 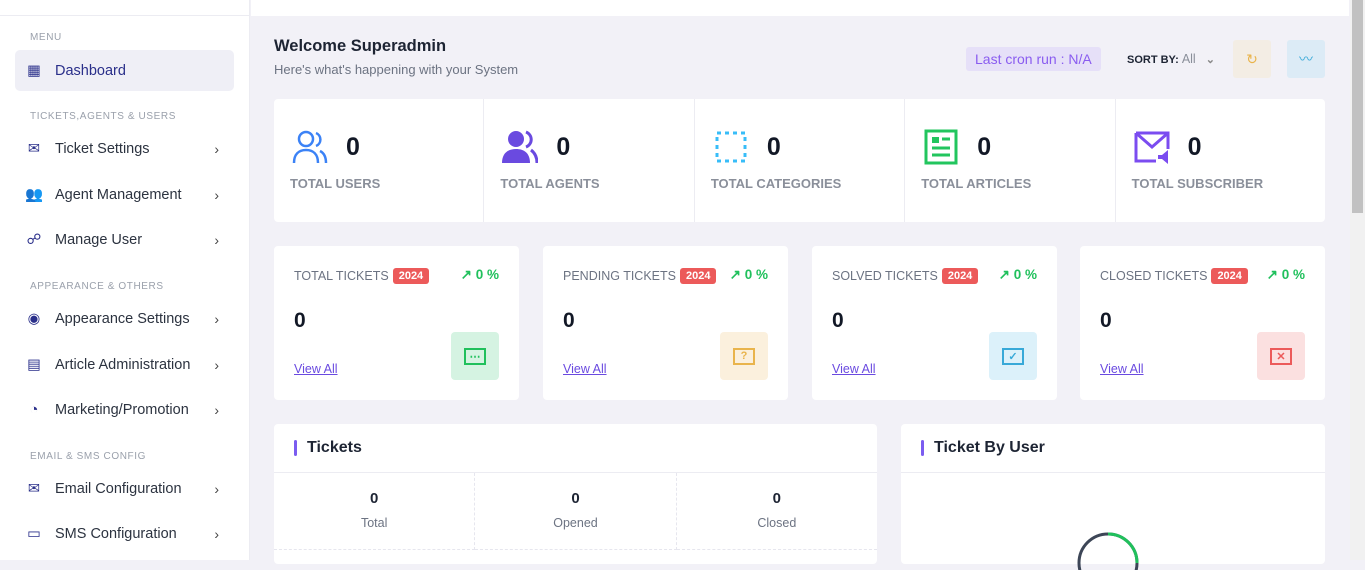 What do you see at coordinates (375, 511) in the screenshot?
I see `tickets-total: 0 Total` at bounding box center [375, 511].